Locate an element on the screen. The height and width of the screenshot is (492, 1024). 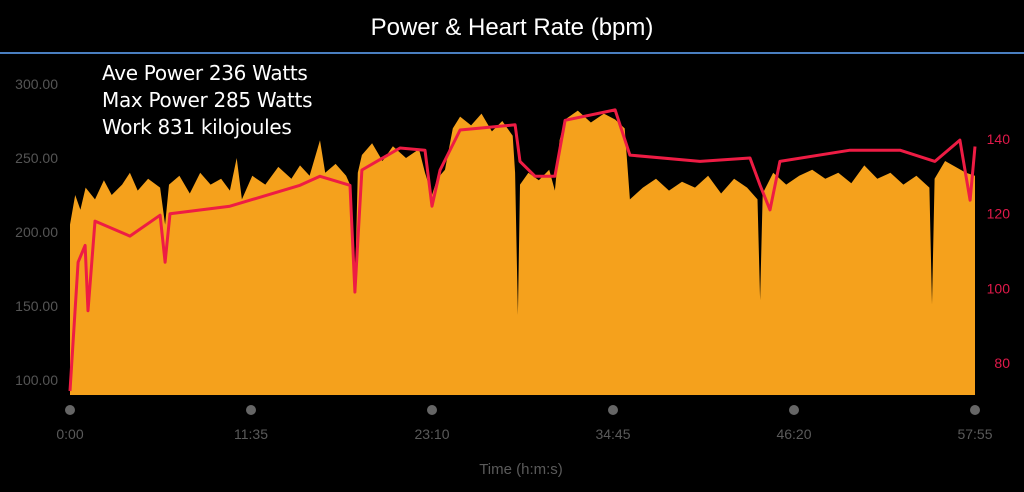
left-axis-tick-label: 150.00 is located at coordinates (36, 306).